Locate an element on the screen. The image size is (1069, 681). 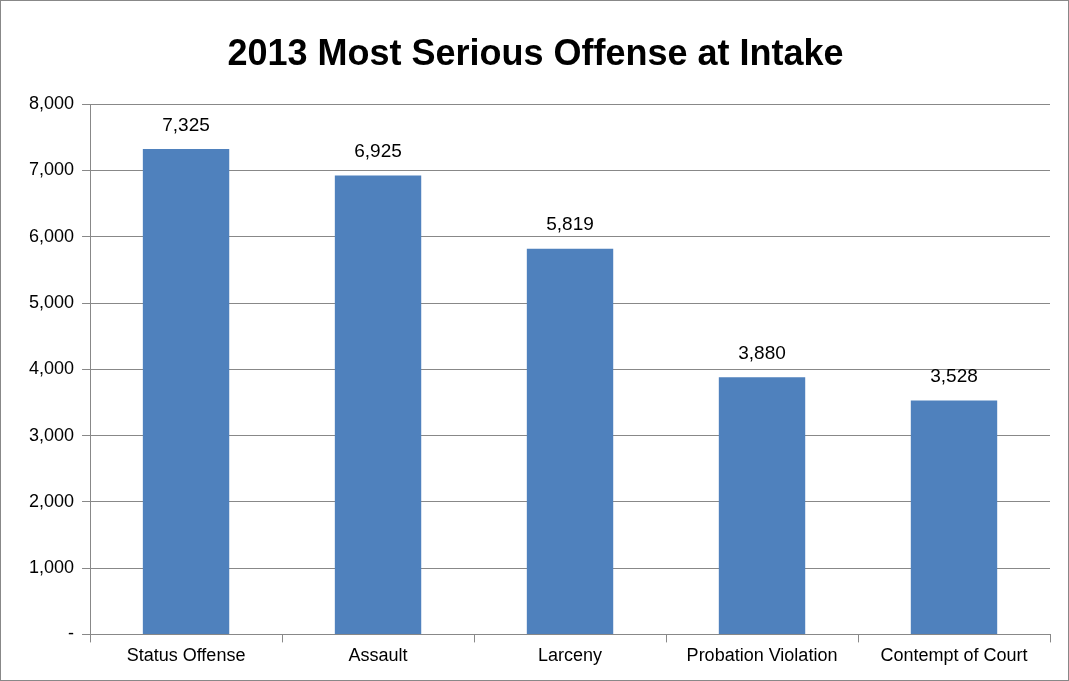
x-tick-label: Larceny is located at coordinates (570, 655).